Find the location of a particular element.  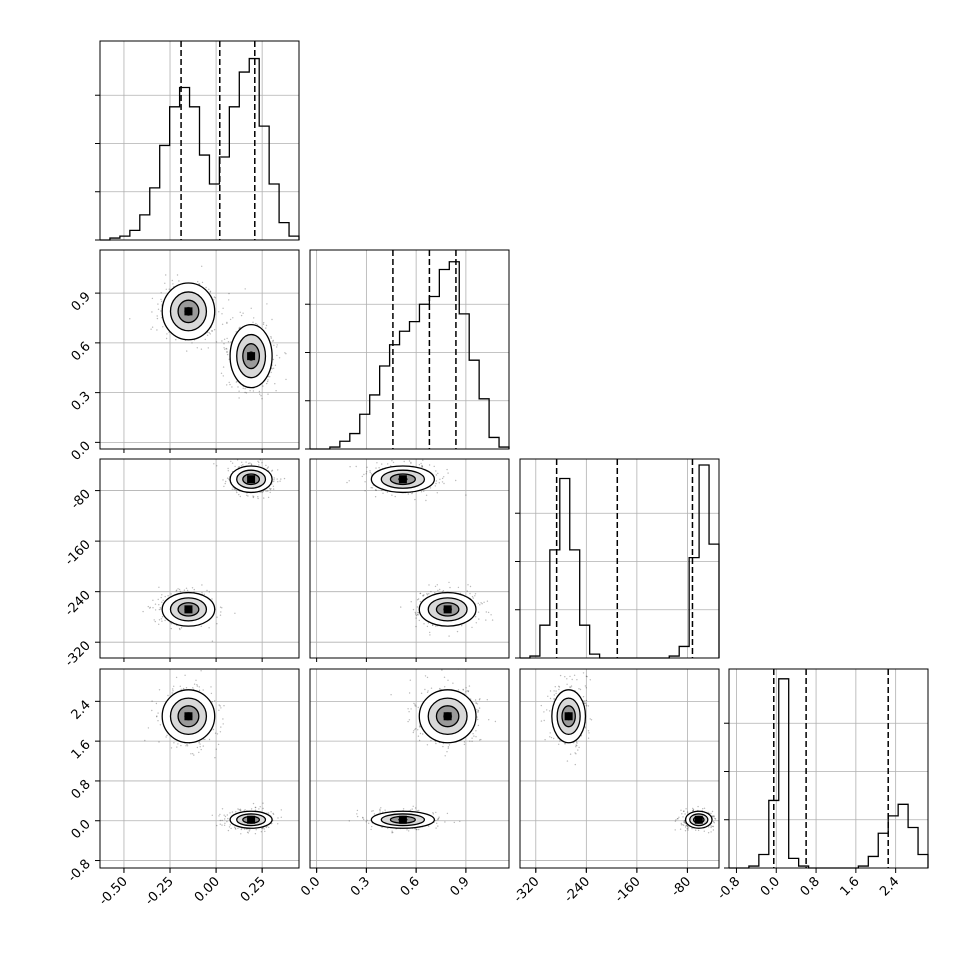

density-peak is located at coordinates (568, 716).